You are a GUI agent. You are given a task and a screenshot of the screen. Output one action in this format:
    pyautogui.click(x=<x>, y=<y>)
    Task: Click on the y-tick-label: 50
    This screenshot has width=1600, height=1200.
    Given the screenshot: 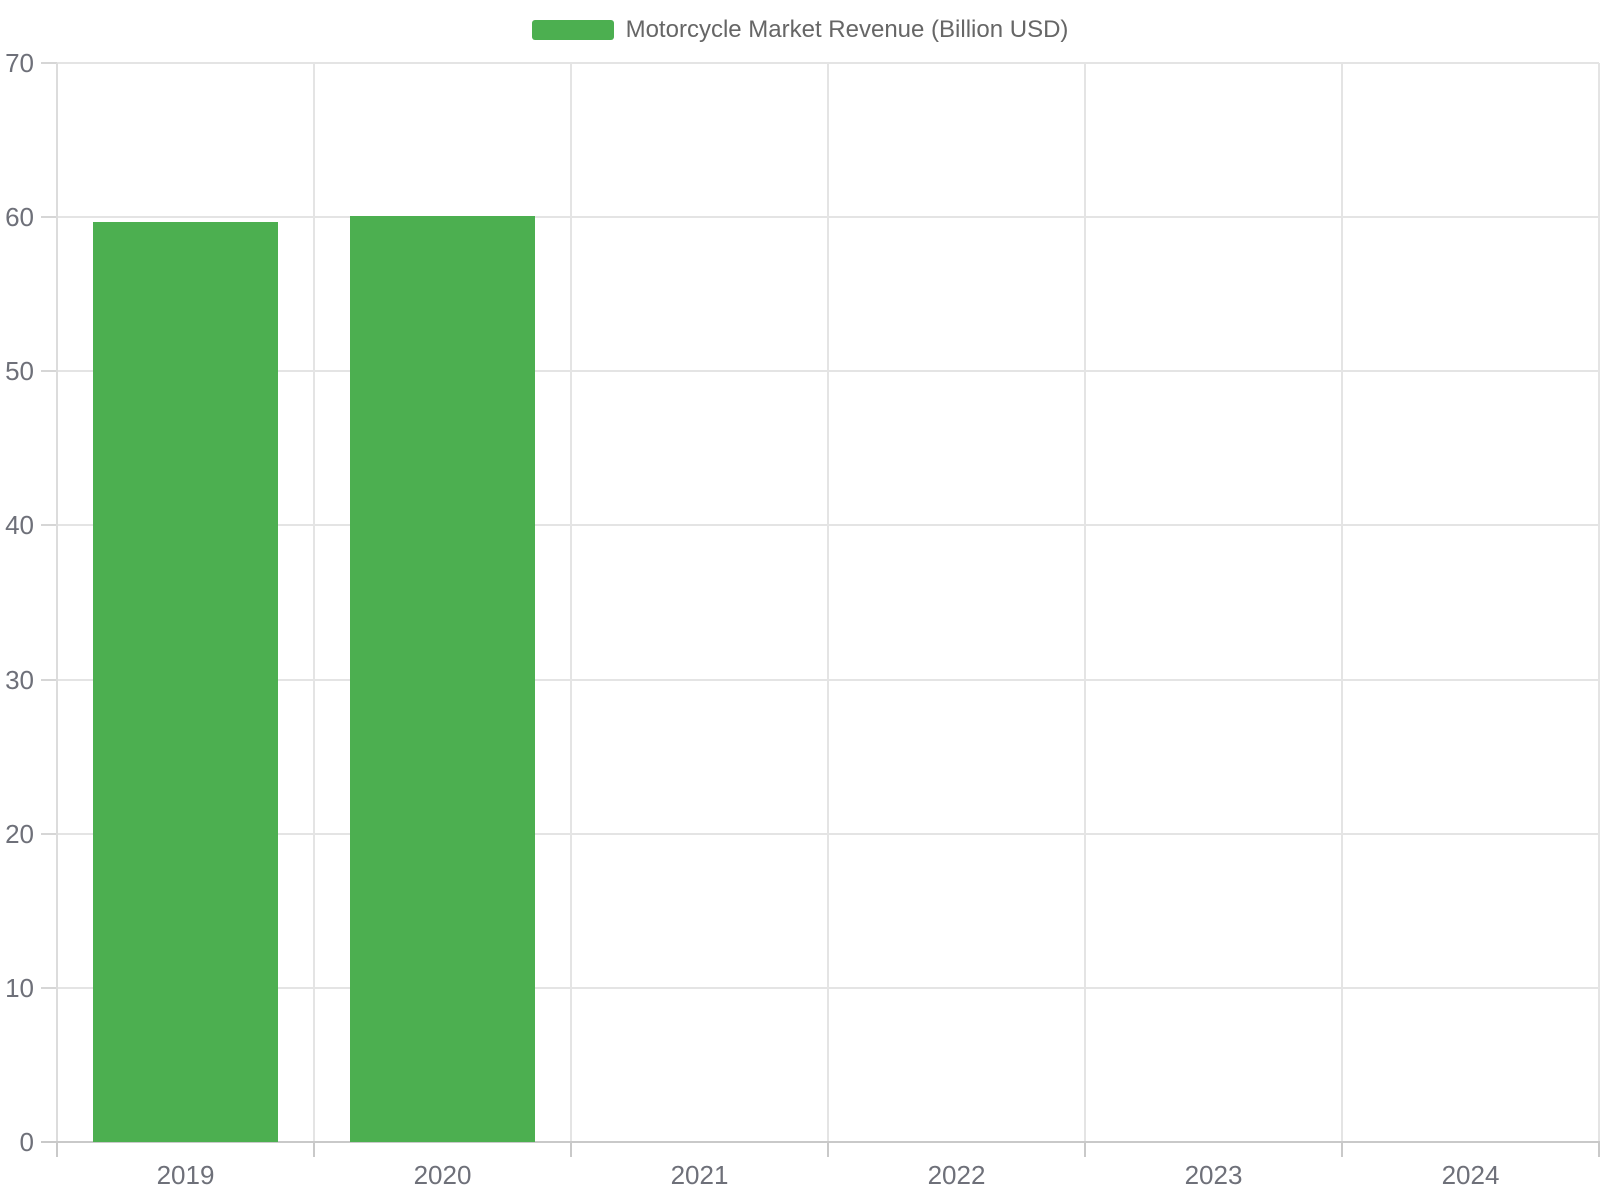 What is the action you would take?
    pyautogui.click(x=19, y=371)
    